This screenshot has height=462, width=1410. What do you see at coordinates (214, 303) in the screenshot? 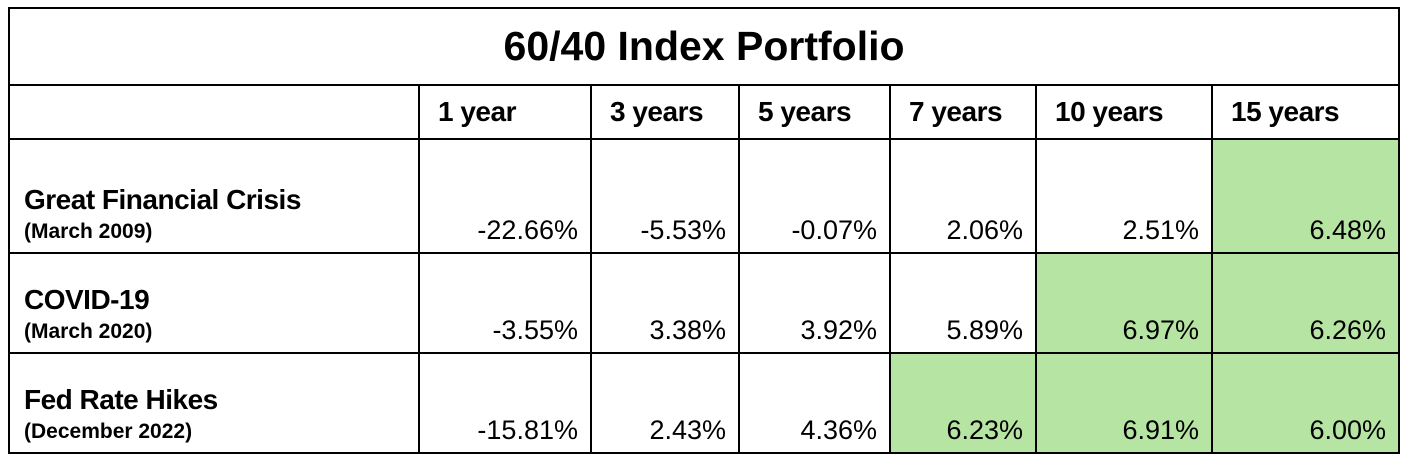
I see `row-label: COVID-19 (March 2020)` at bounding box center [214, 303].